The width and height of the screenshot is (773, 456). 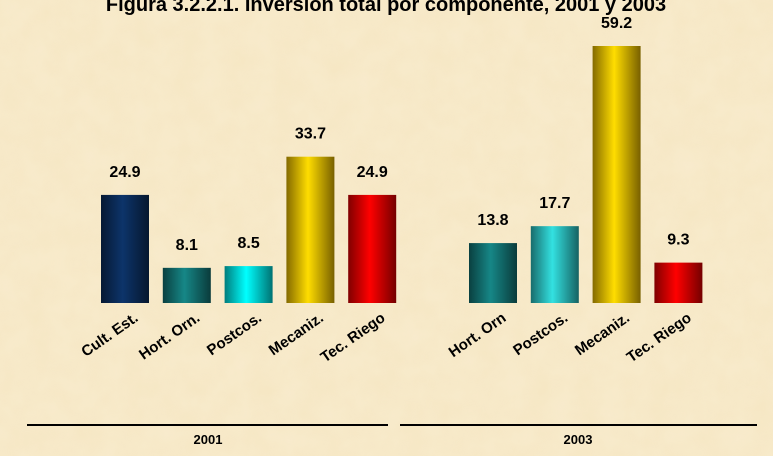 What do you see at coordinates (248, 243) in the screenshot?
I see `data-label: 8.5` at bounding box center [248, 243].